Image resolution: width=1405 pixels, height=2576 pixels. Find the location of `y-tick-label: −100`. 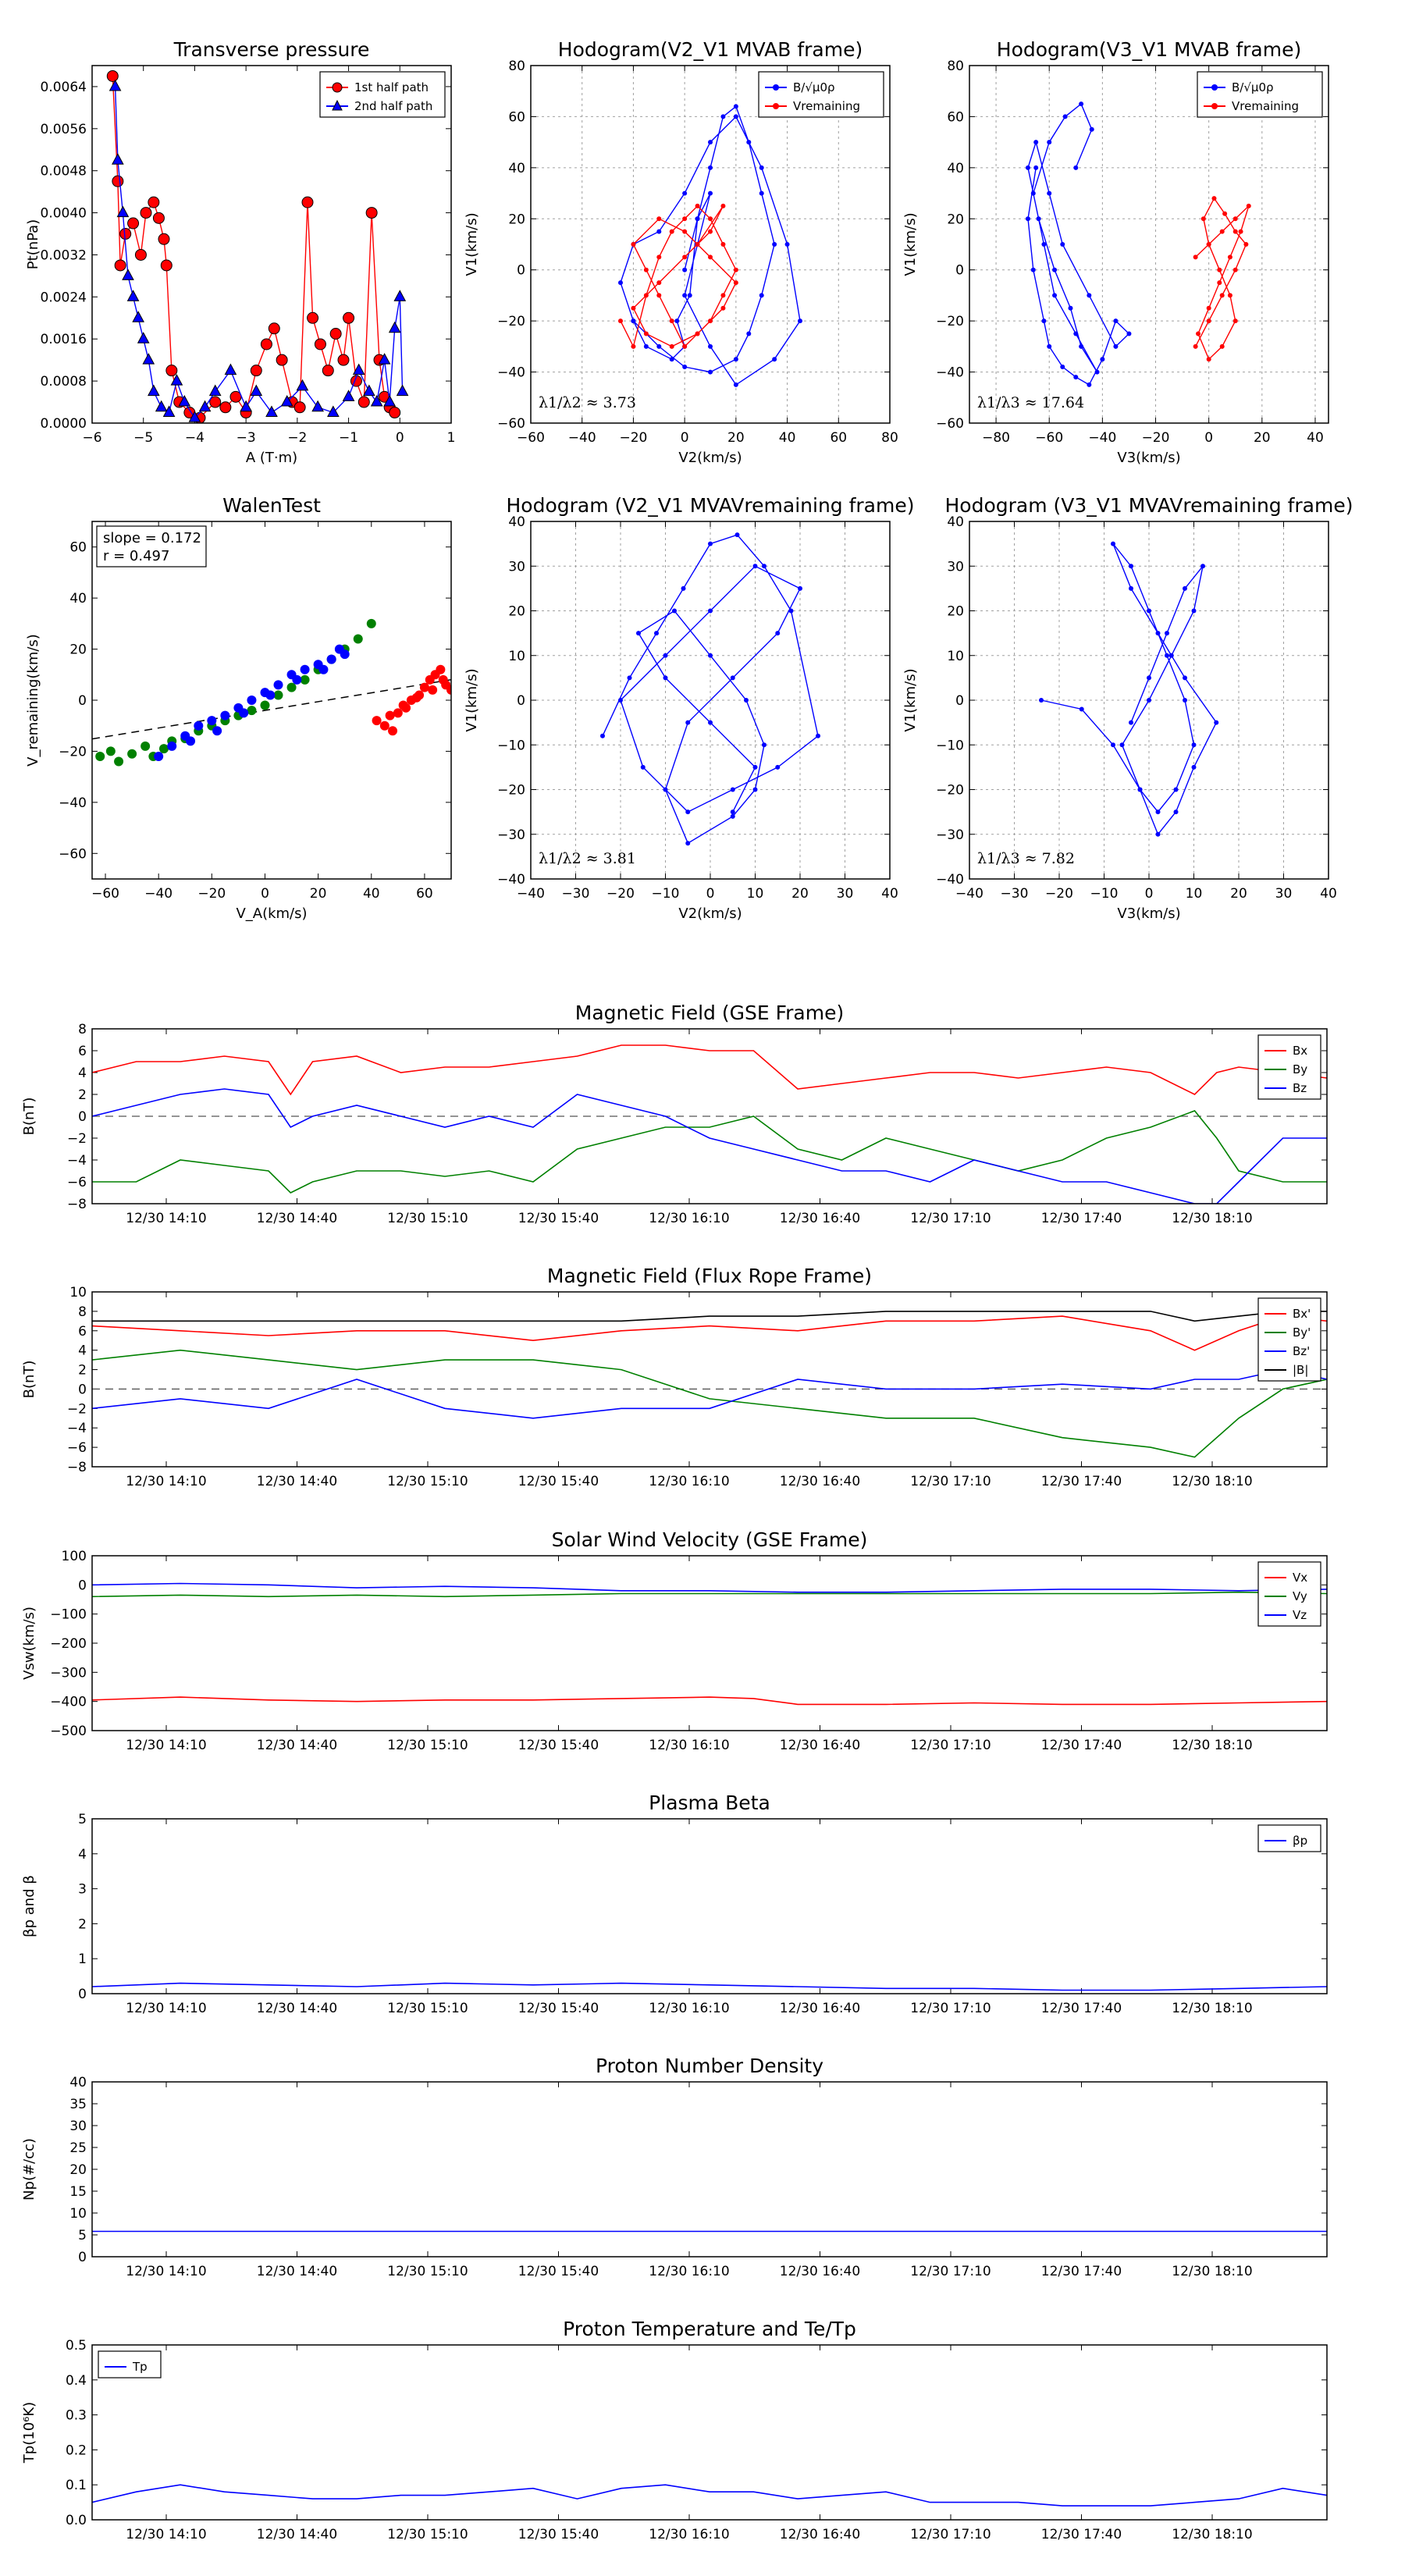

y-tick-label: −100 is located at coordinates (68, 1615).